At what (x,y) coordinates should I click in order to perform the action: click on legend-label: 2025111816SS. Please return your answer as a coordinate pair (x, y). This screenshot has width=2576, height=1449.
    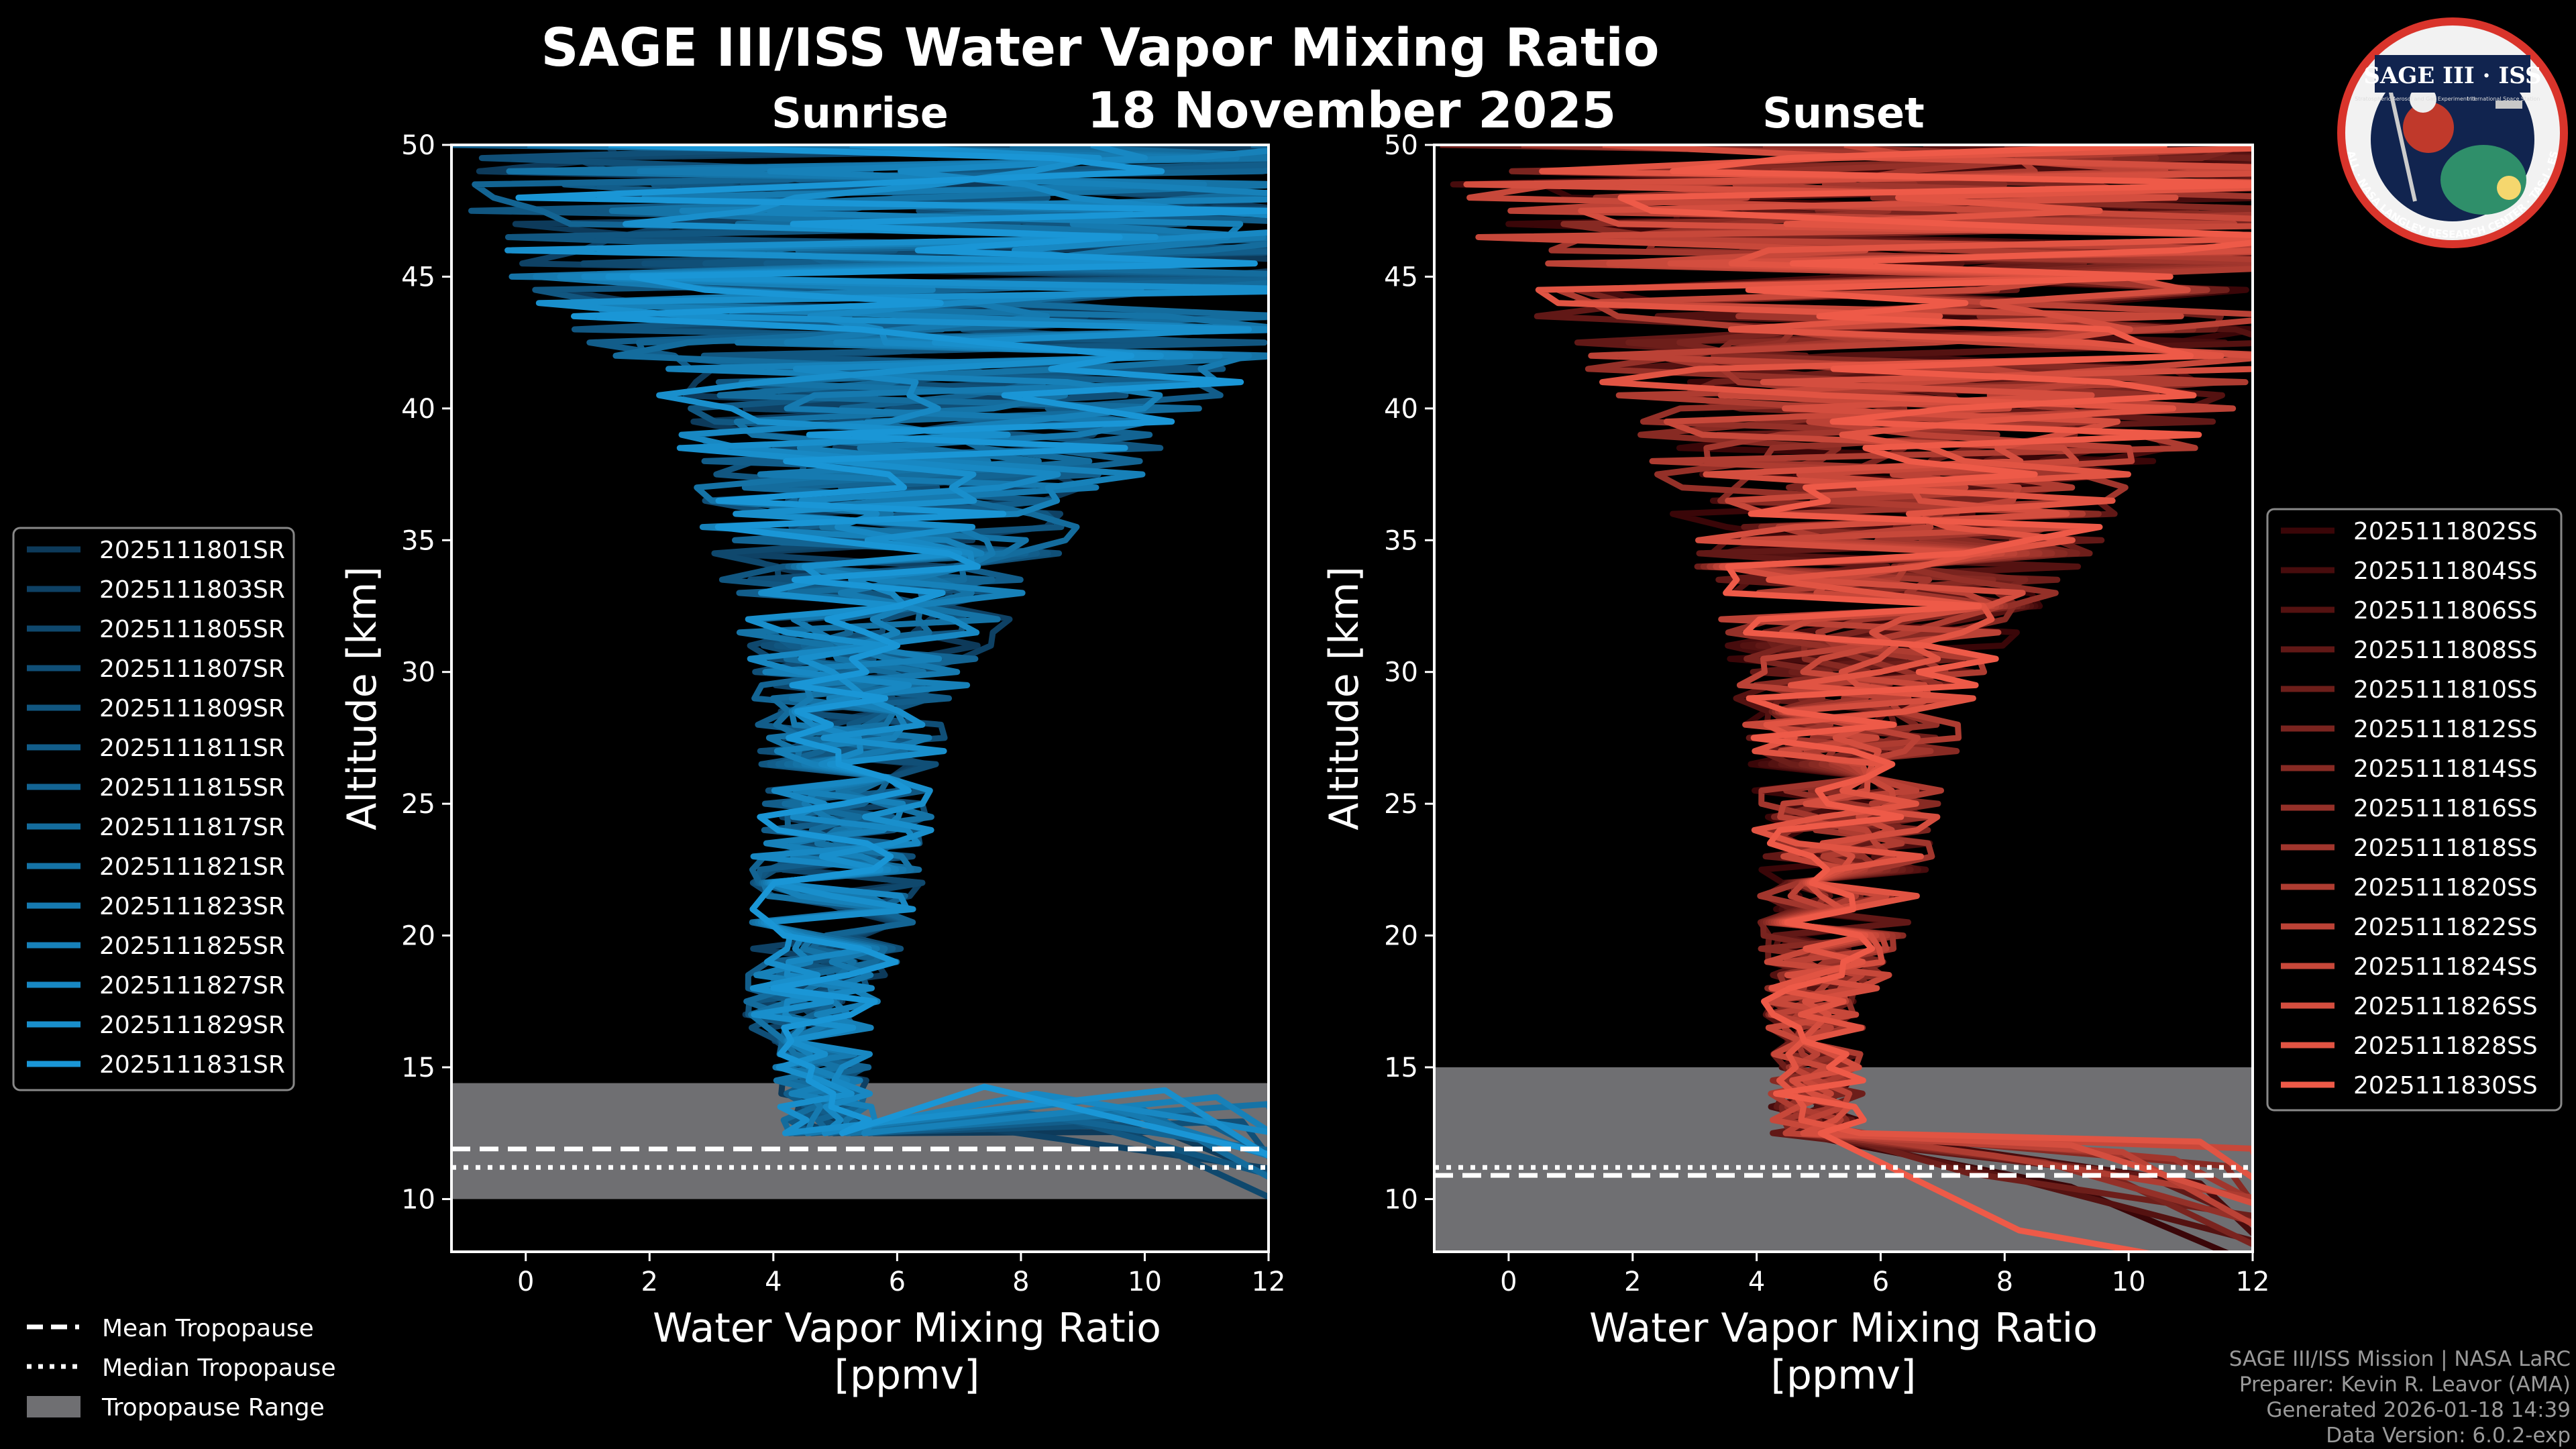
    Looking at the image, I should click on (2445, 808).